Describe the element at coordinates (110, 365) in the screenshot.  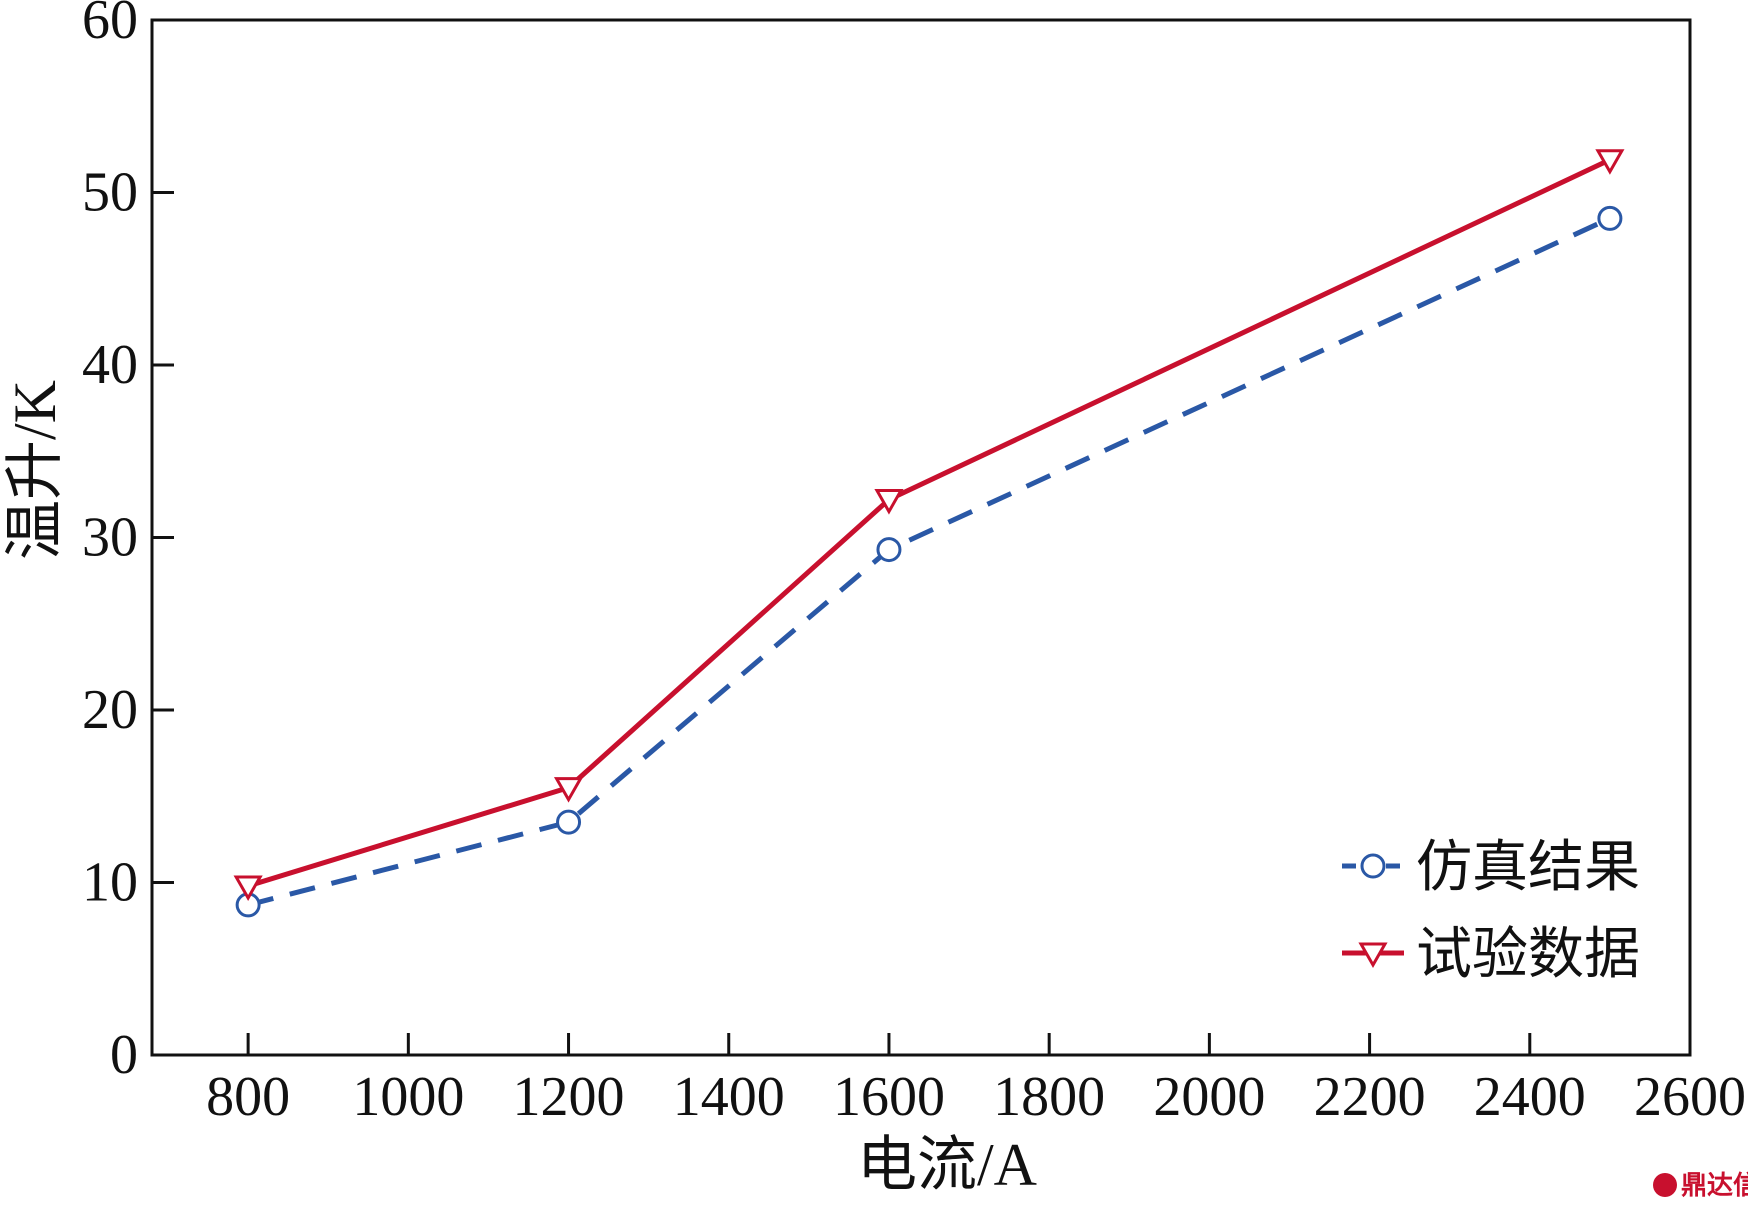
I see `y-tick-label: 40` at that location.